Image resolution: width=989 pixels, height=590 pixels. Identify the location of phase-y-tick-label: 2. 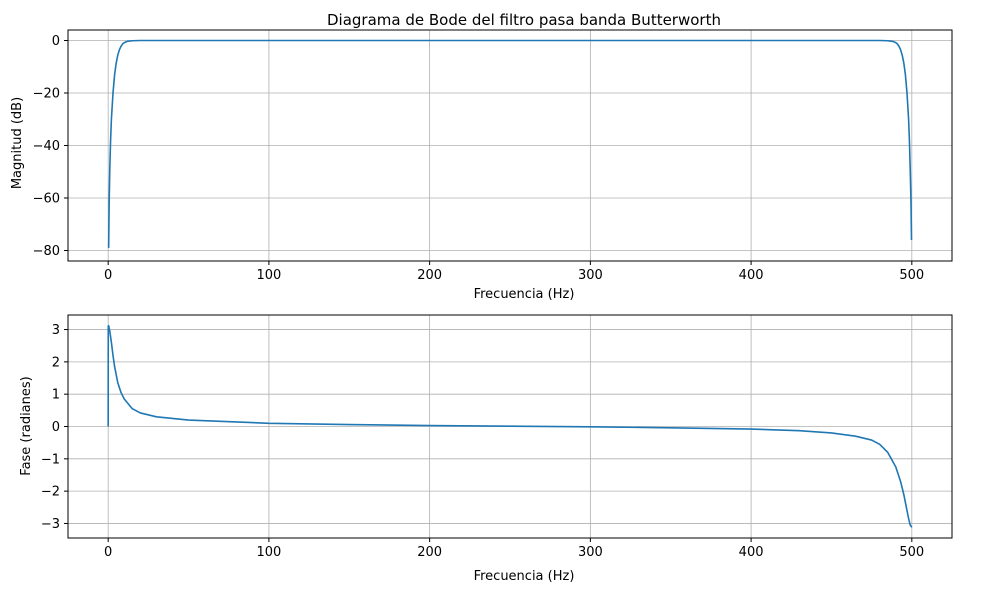
(56, 362).